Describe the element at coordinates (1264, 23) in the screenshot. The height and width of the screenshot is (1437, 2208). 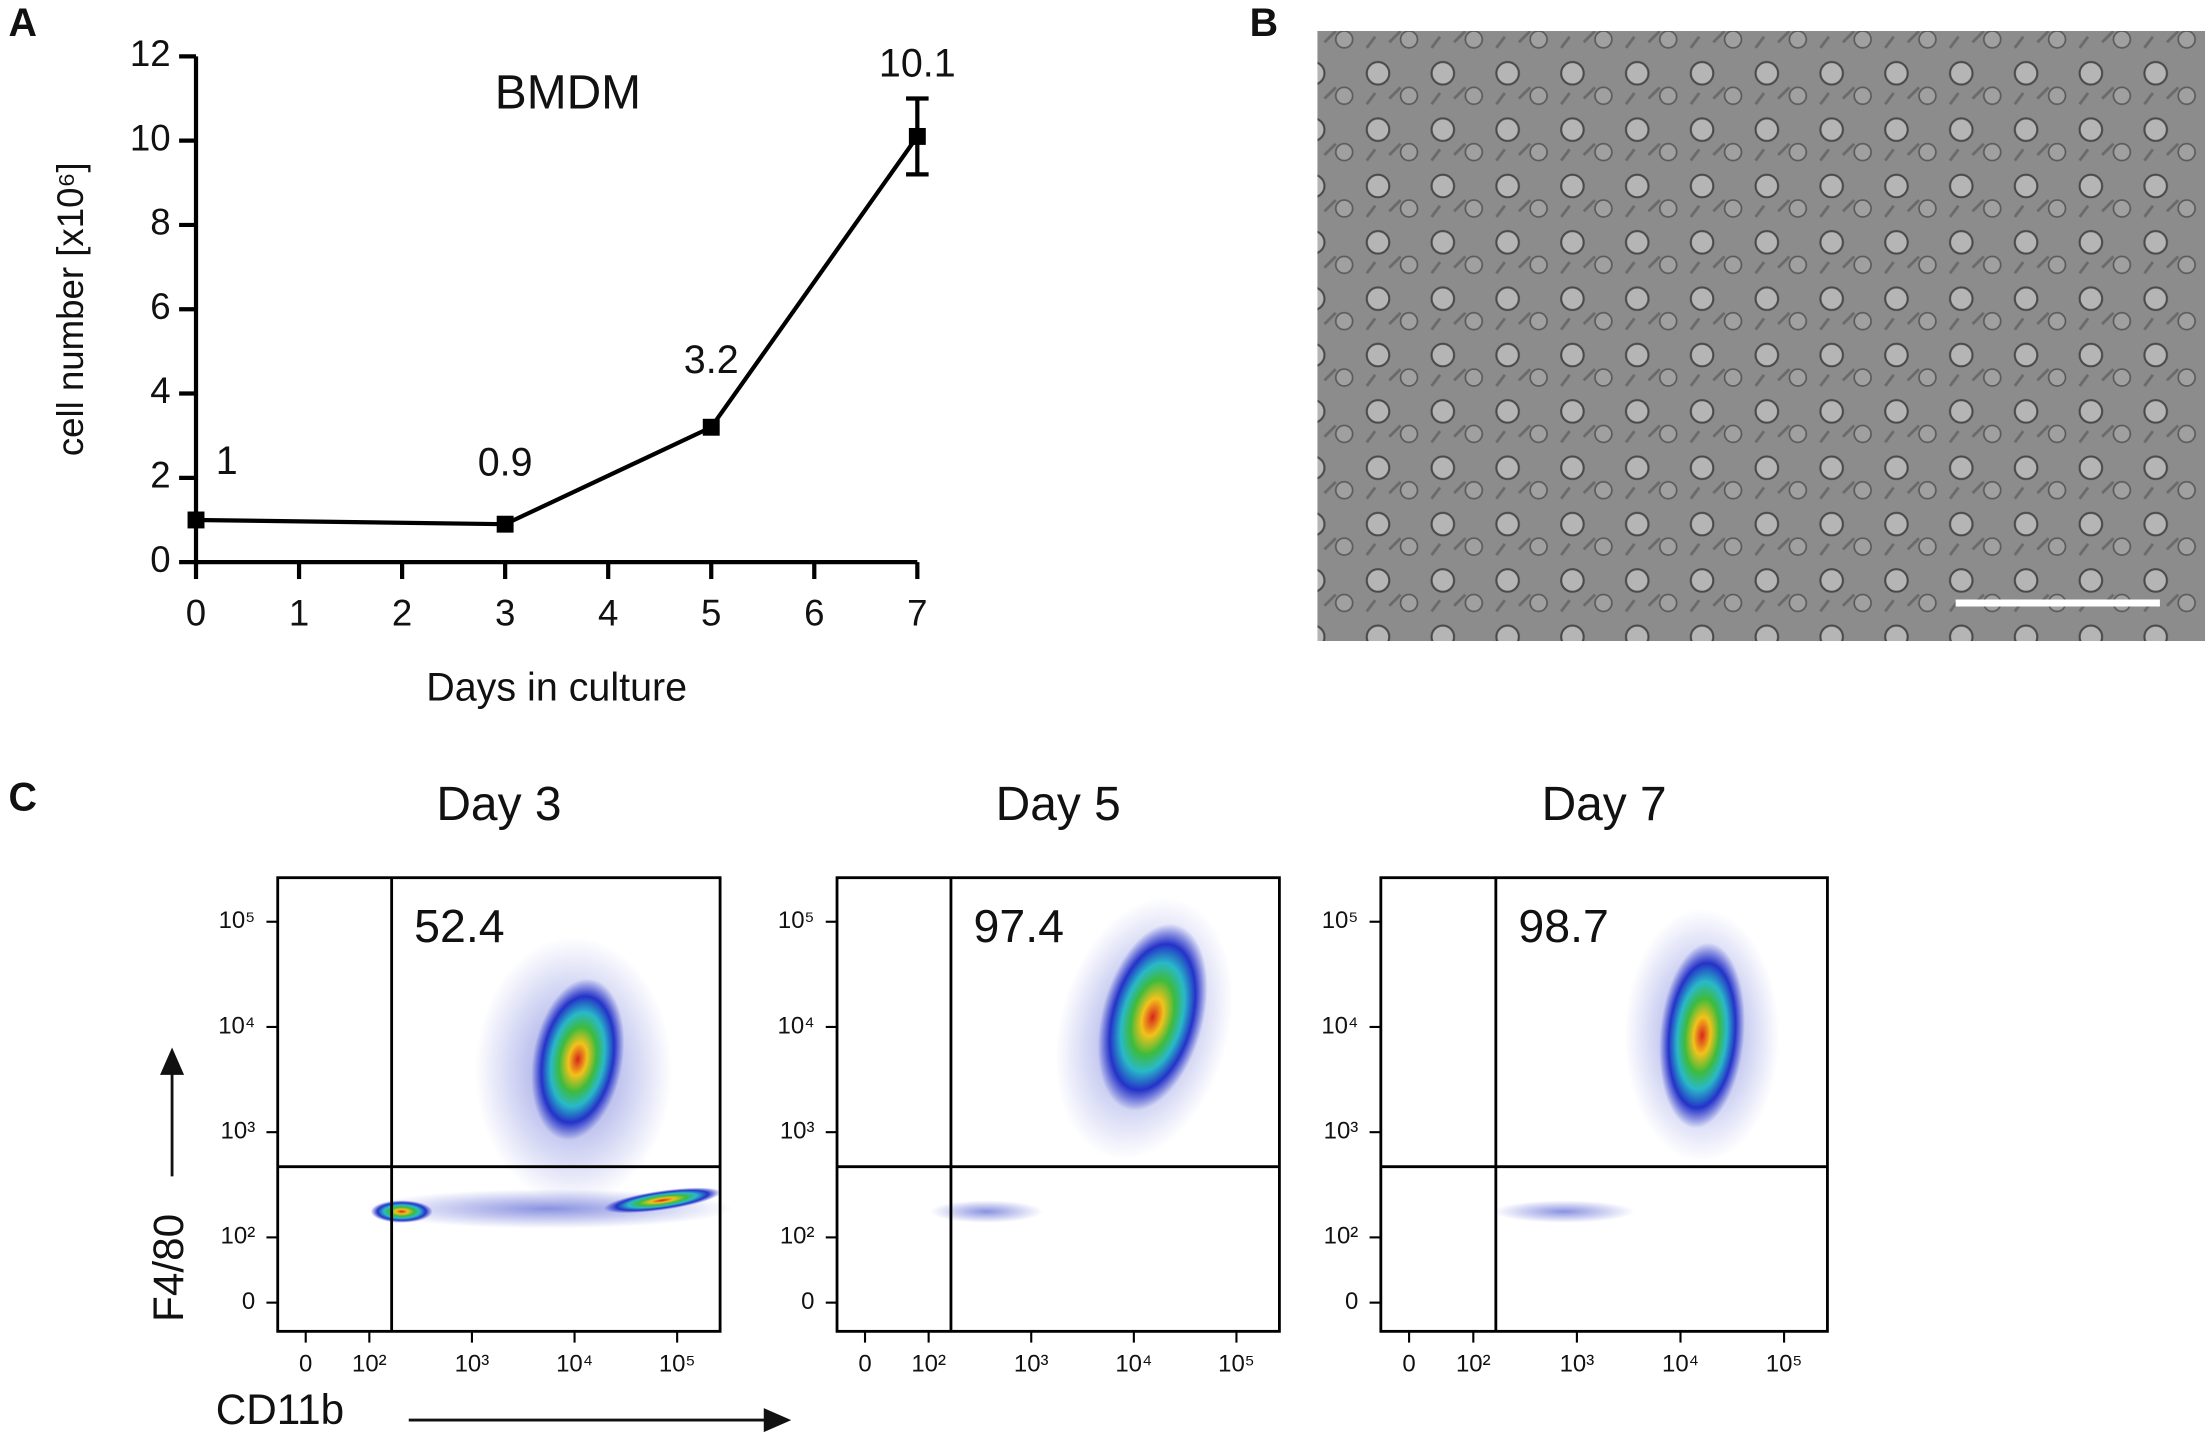
I see `panel-label: B` at that location.